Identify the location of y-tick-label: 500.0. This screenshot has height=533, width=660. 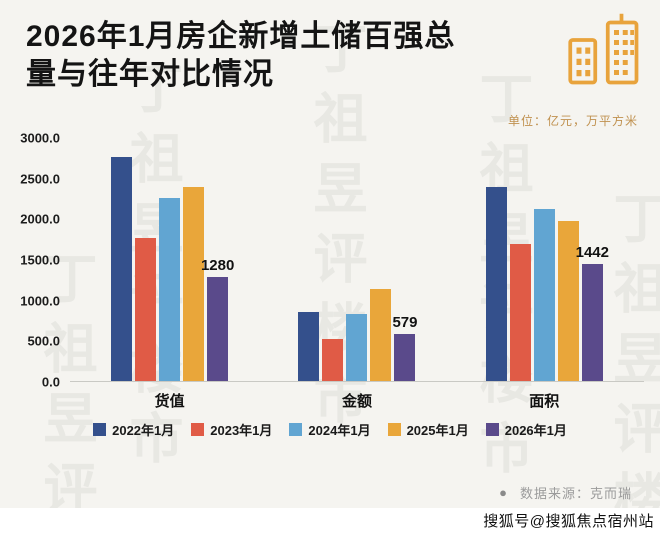
(43, 341).